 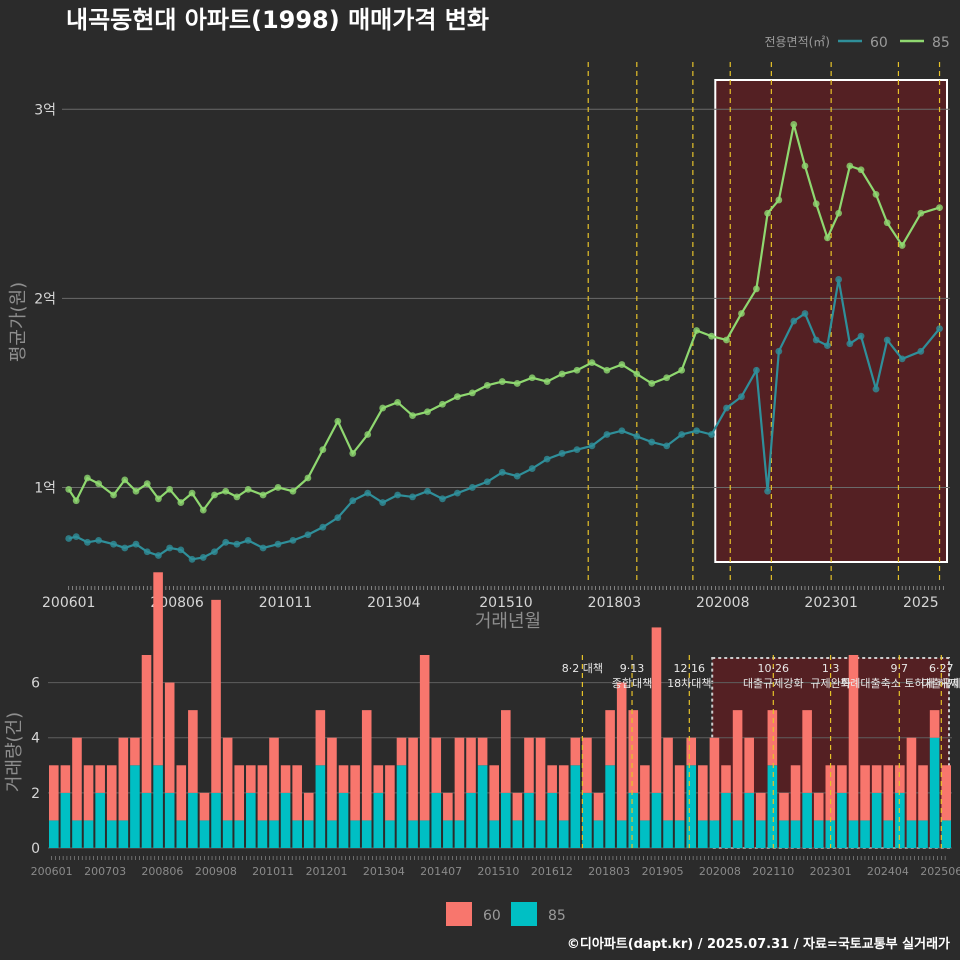 I want to click on y-tick-label: 2, so click(x=35, y=794).